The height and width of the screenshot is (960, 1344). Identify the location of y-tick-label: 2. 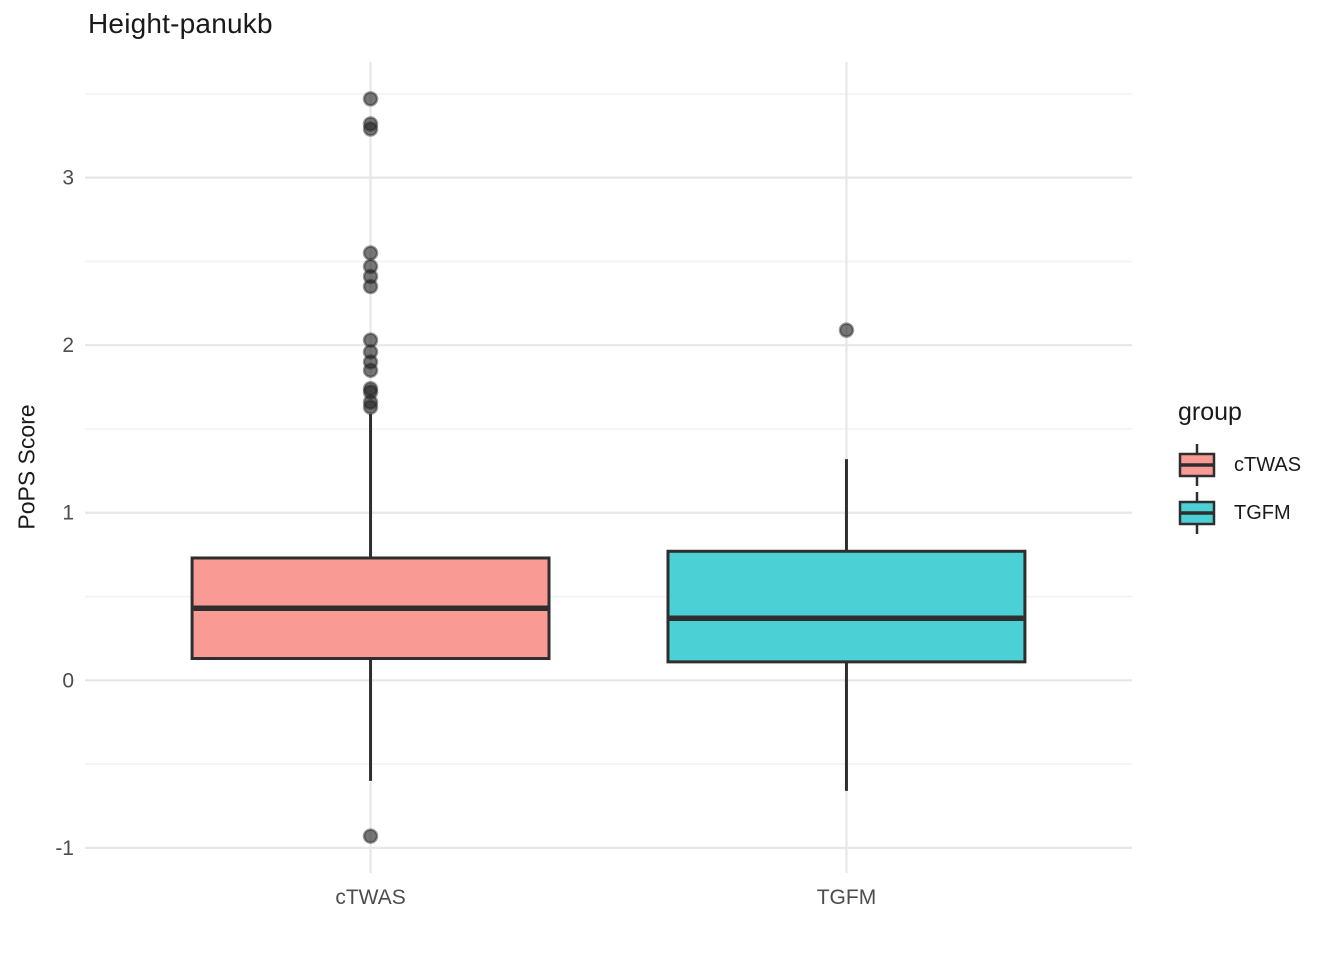
(68, 345).